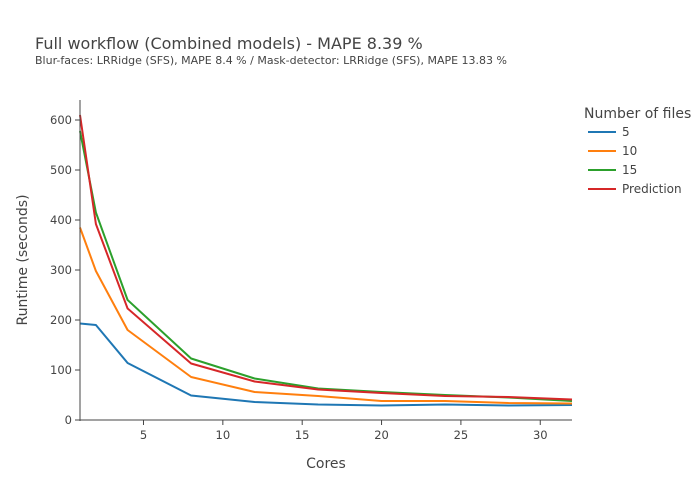 This screenshot has width=700, height=500. What do you see at coordinates (652, 189) in the screenshot?
I see `legend-label-prediction: Prediction` at bounding box center [652, 189].